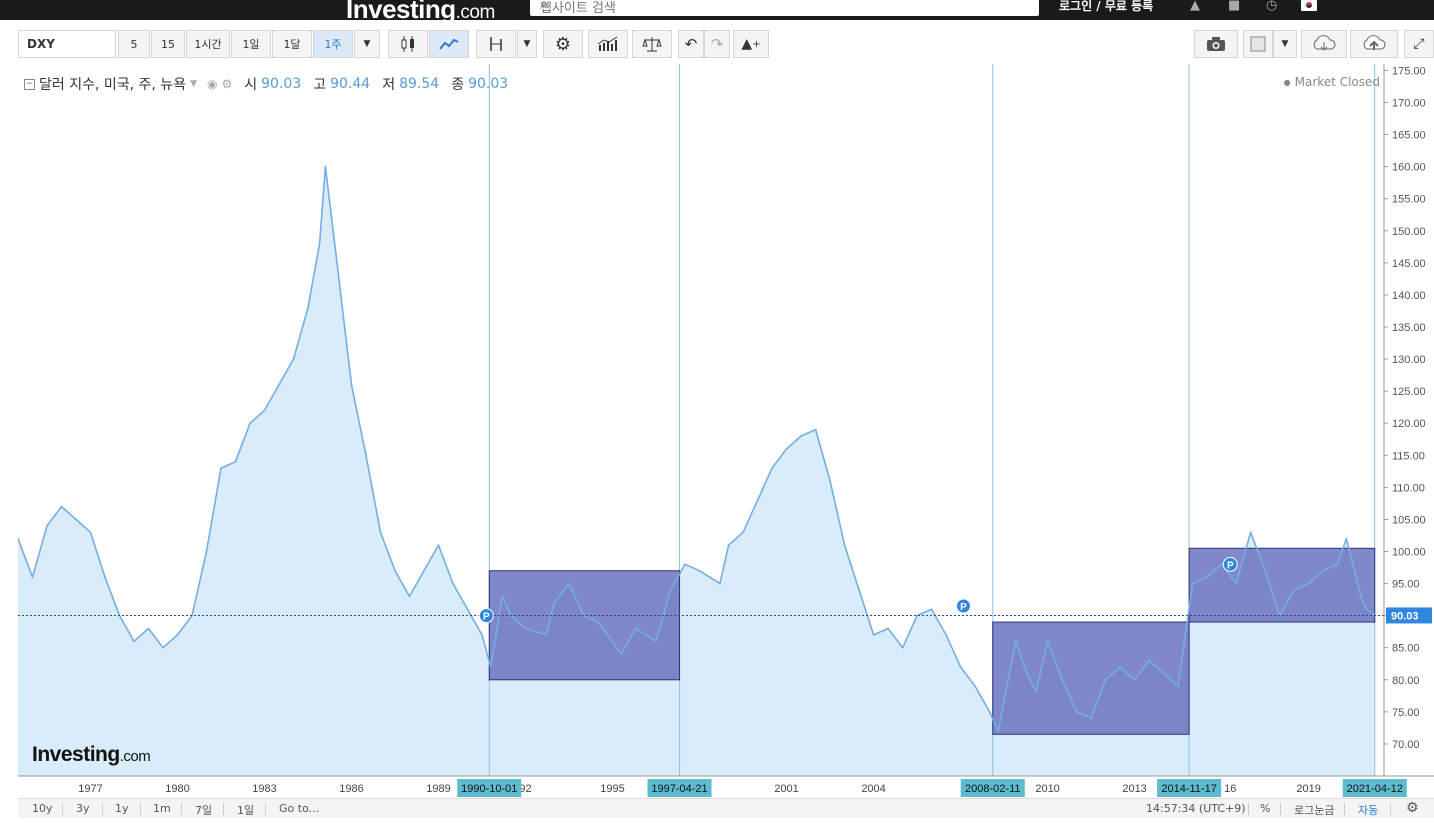 Image resolution: width=1434 pixels, height=826 pixels. I want to click on korea-flag-icon, so click(1309, 5).